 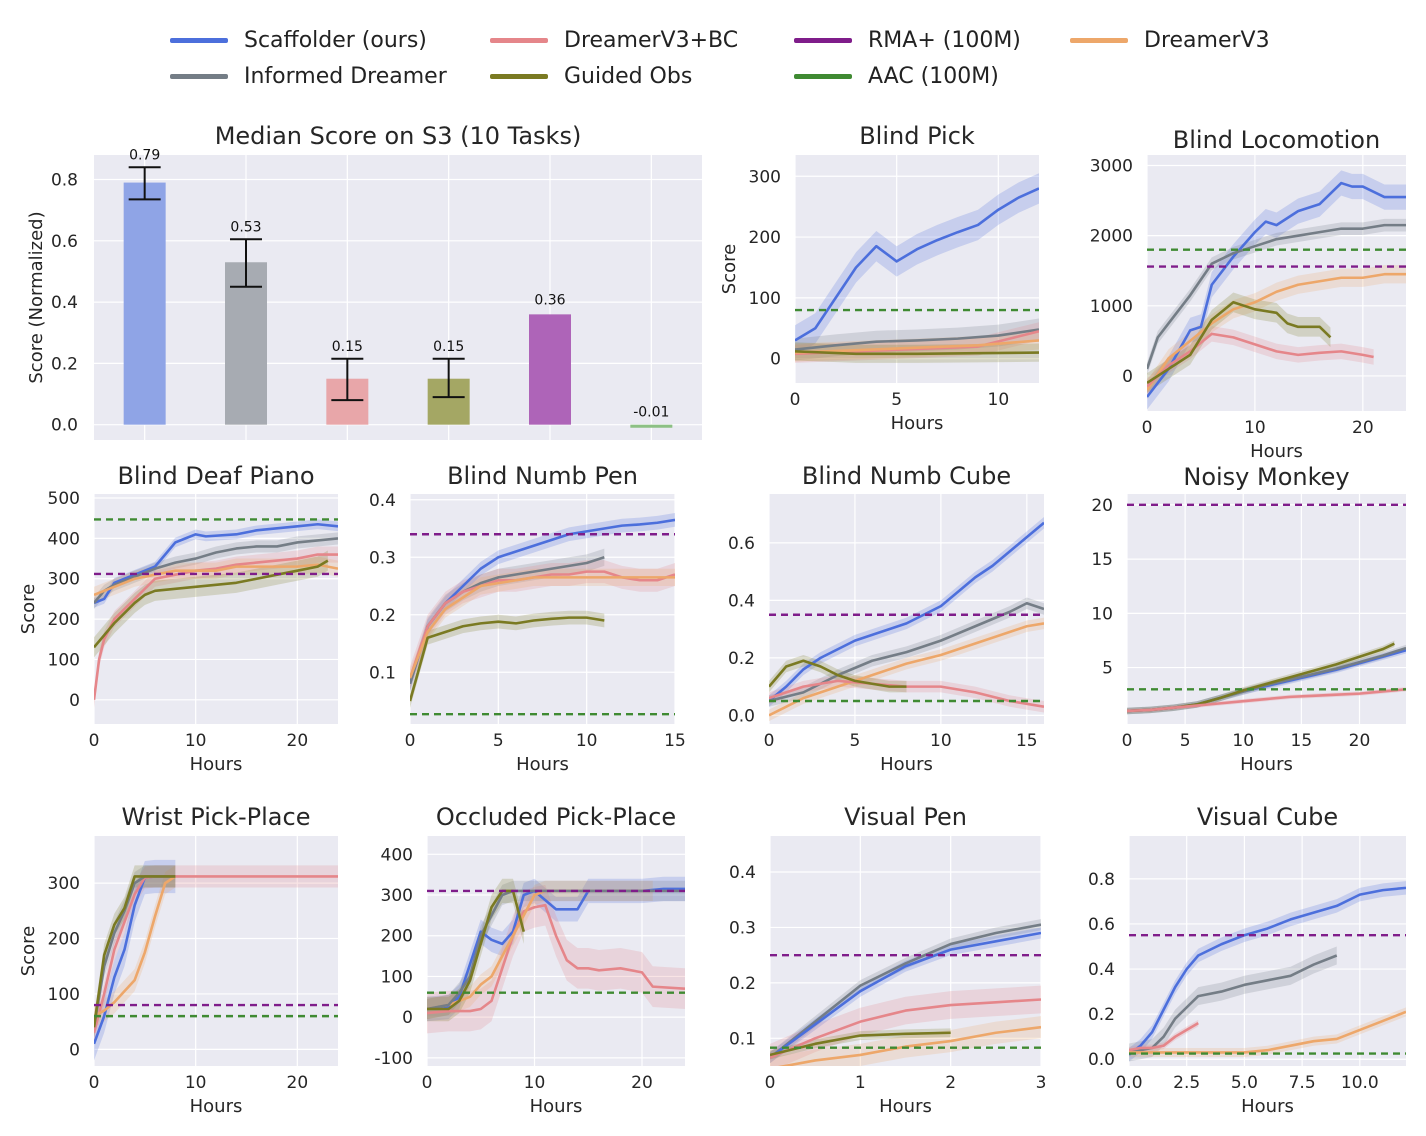 I want to click on chart-title: Occluded Pick-Place, so click(x=556, y=817).